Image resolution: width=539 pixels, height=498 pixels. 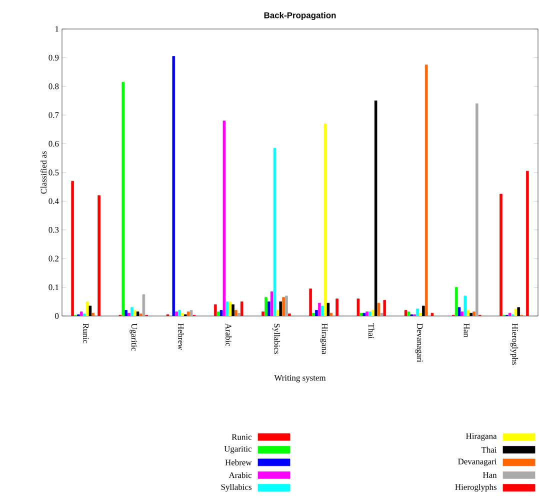 What do you see at coordinates (489, 449) in the screenshot?
I see `legend-label: Thai` at bounding box center [489, 449].